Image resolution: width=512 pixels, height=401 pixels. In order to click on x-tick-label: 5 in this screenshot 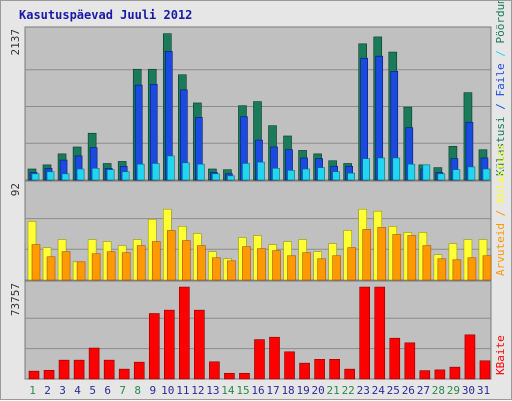, I will do `click(92, 390)`.